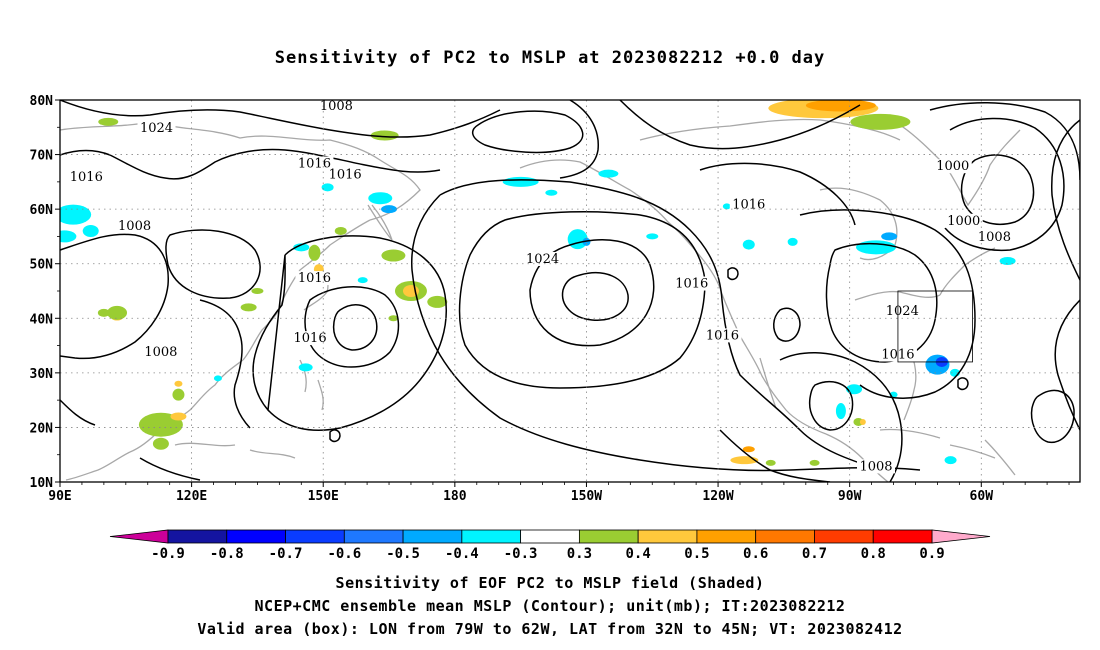  I want to click on lat-tick-label: 70N, so click(42, 156).